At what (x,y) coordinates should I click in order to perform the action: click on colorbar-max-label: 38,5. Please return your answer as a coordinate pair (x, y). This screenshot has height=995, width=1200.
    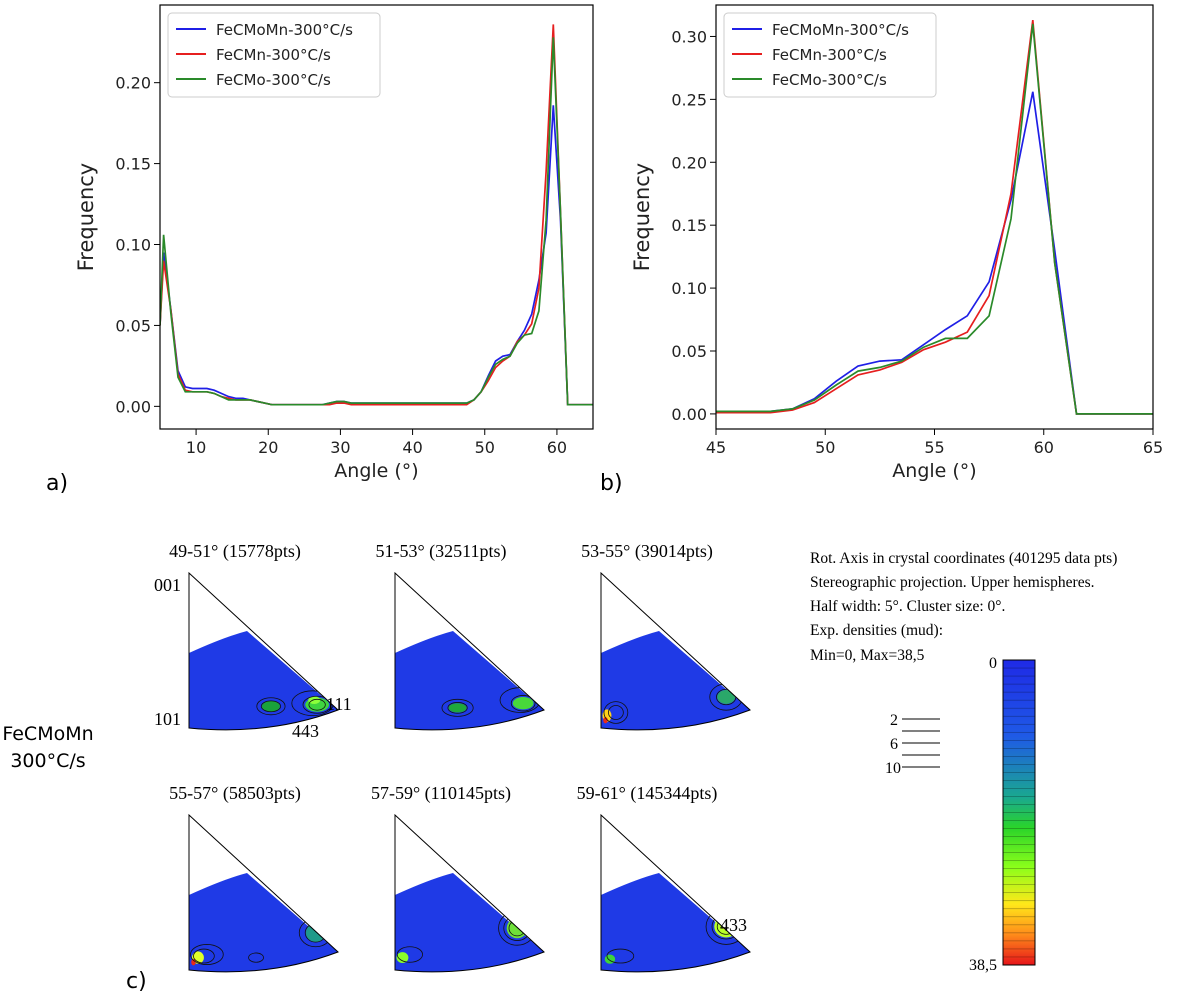
    Looking at the image, I should click on (983, 965).